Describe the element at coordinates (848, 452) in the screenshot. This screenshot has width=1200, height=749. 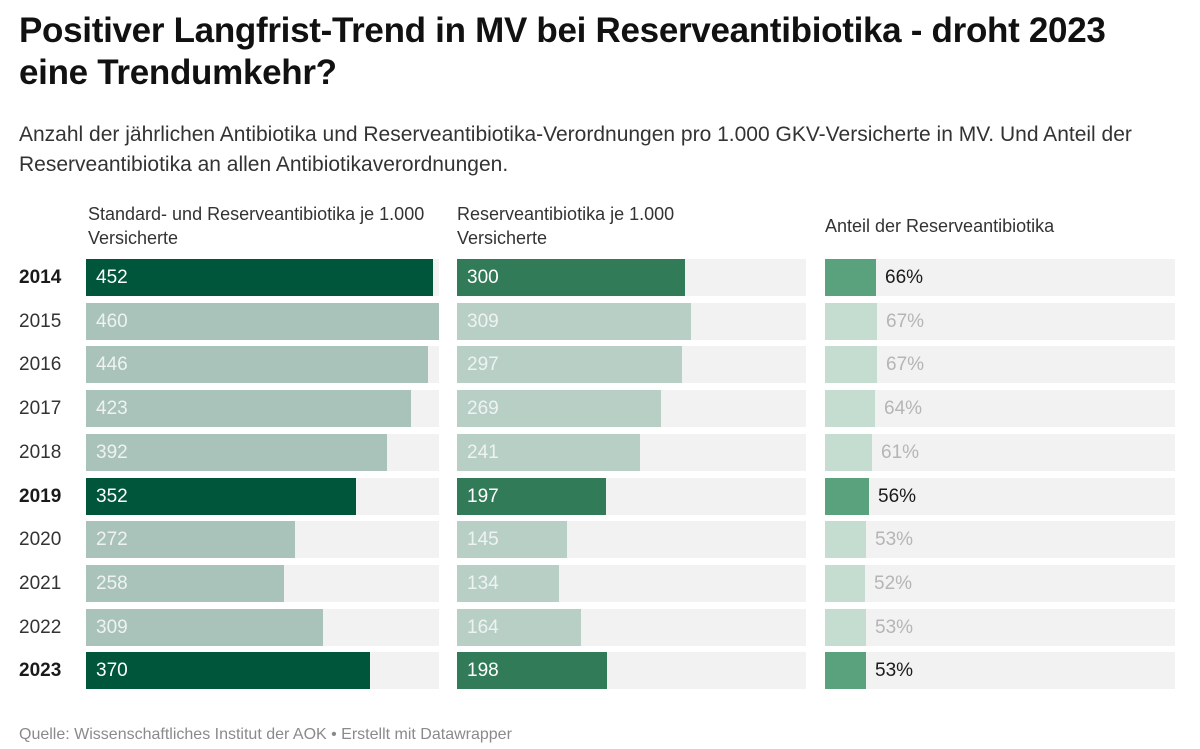
I see `bar-share-2018` at that location.